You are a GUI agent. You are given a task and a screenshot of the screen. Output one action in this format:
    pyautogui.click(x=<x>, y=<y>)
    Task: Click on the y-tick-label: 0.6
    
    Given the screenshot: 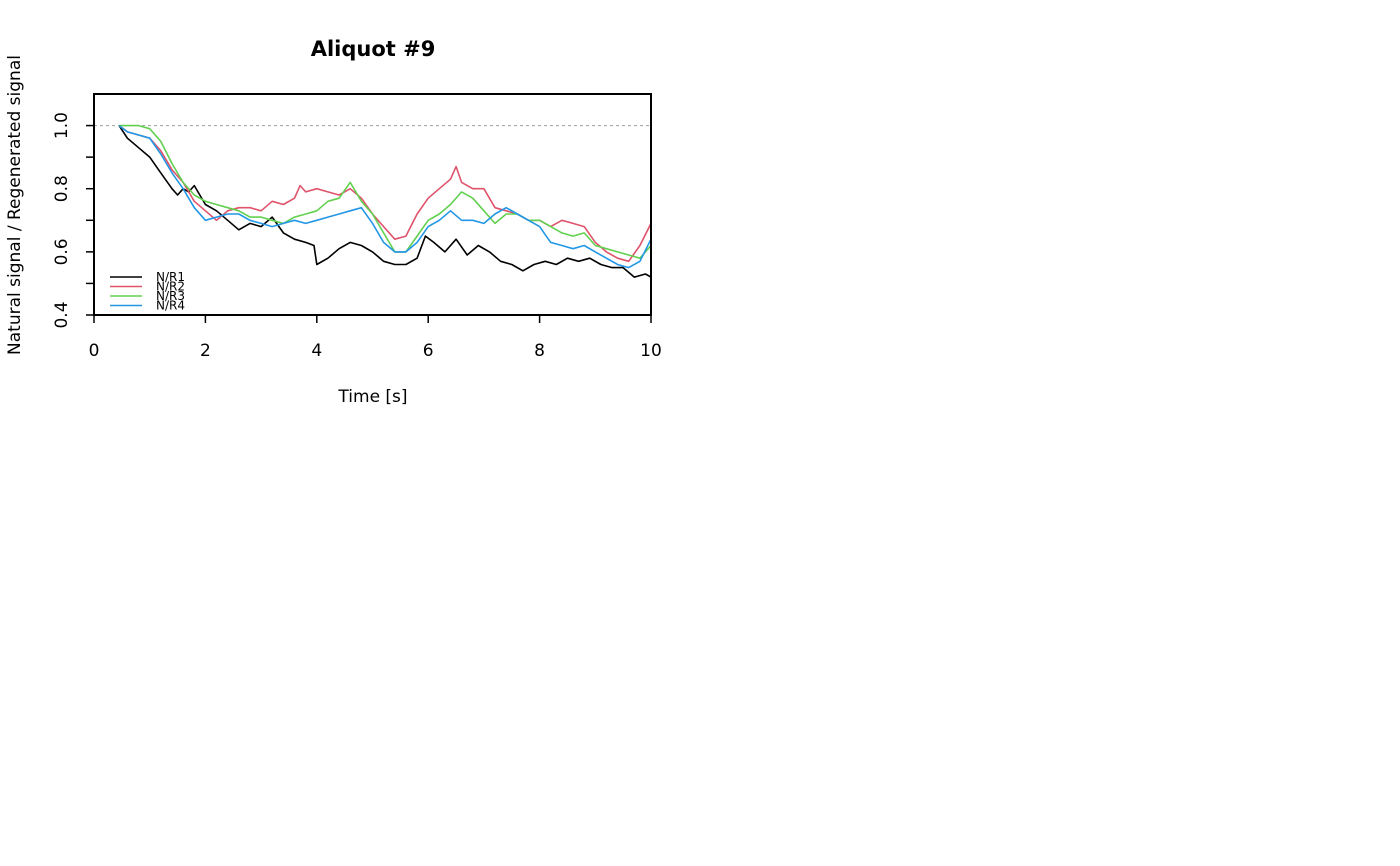 What is the action you would take?
    pyautogui.click(x=62, y=251)
    